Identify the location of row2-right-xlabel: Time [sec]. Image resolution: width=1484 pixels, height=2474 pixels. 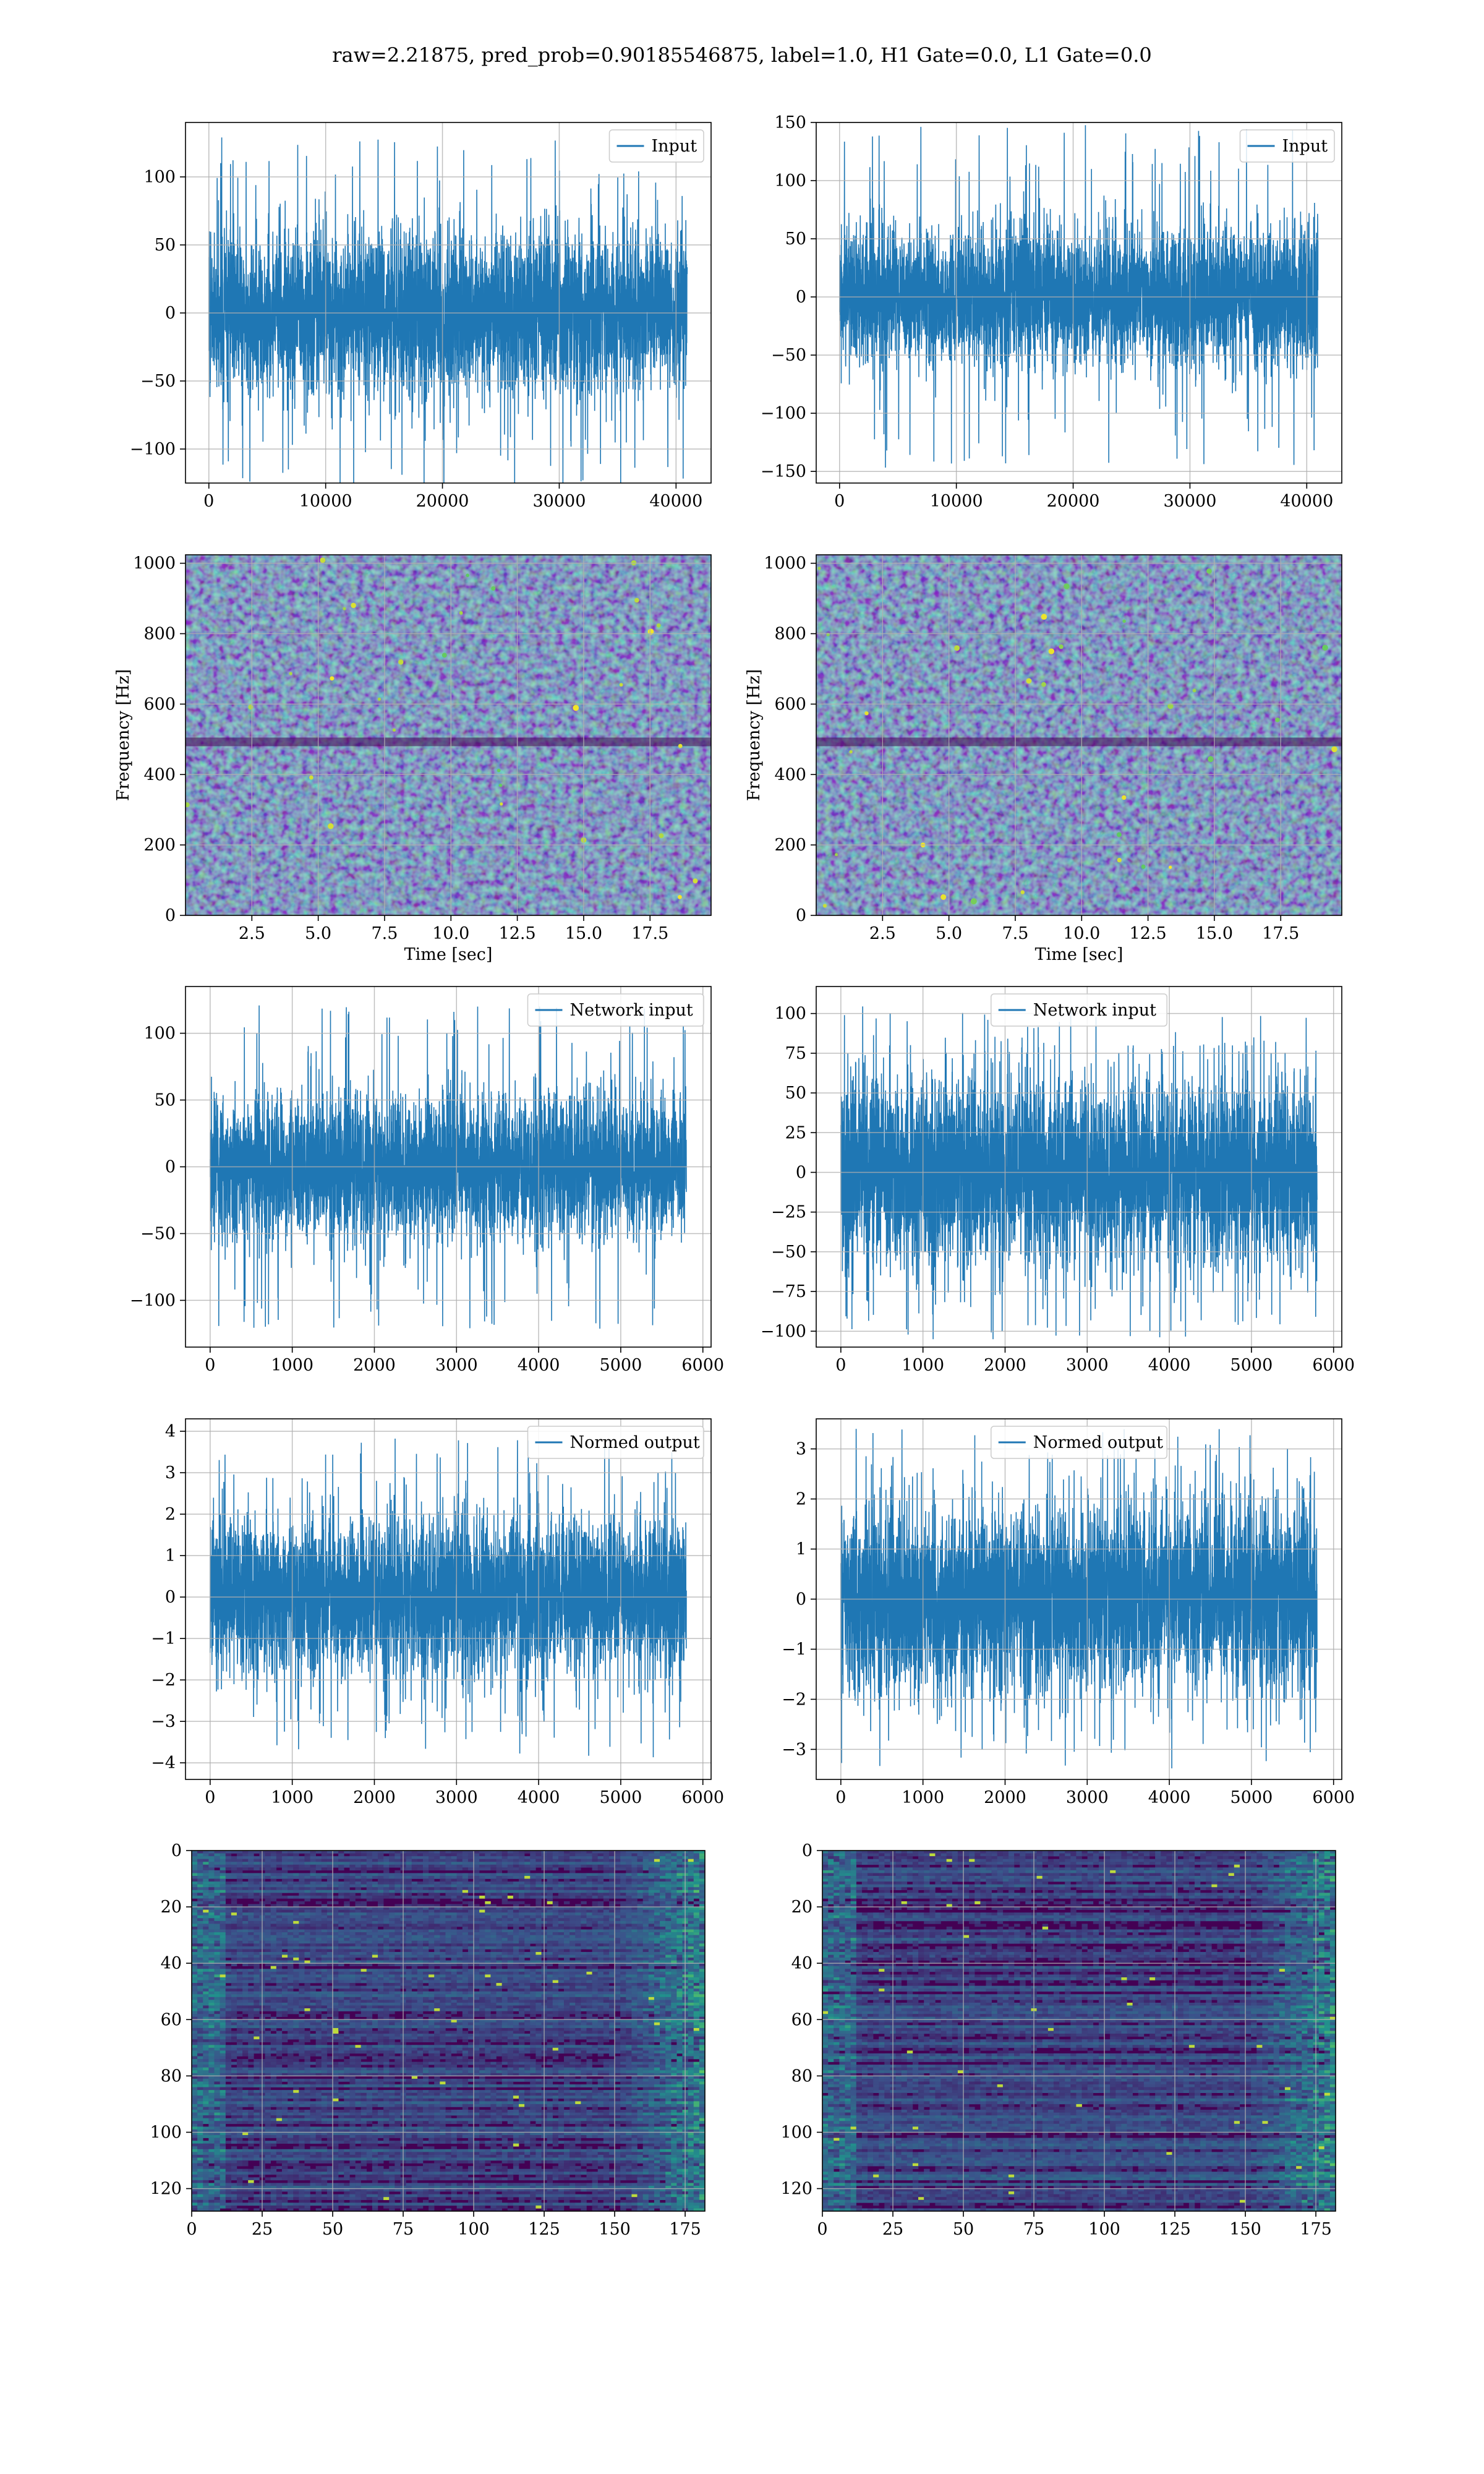
(1079, 954).